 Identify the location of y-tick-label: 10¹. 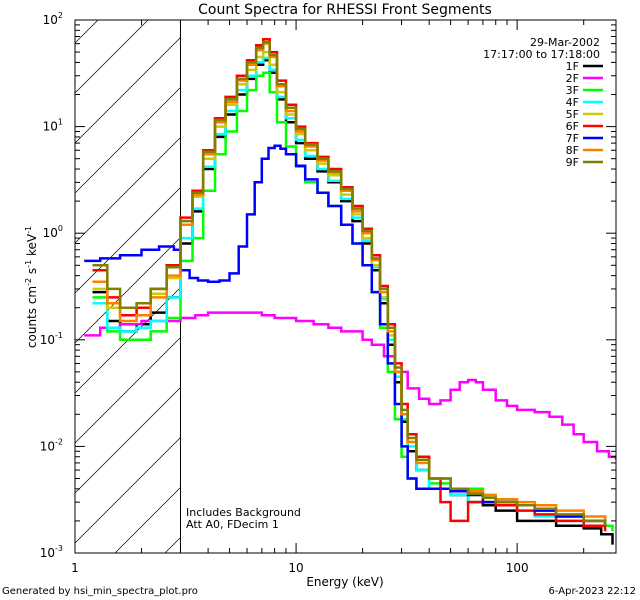
(53, 126).